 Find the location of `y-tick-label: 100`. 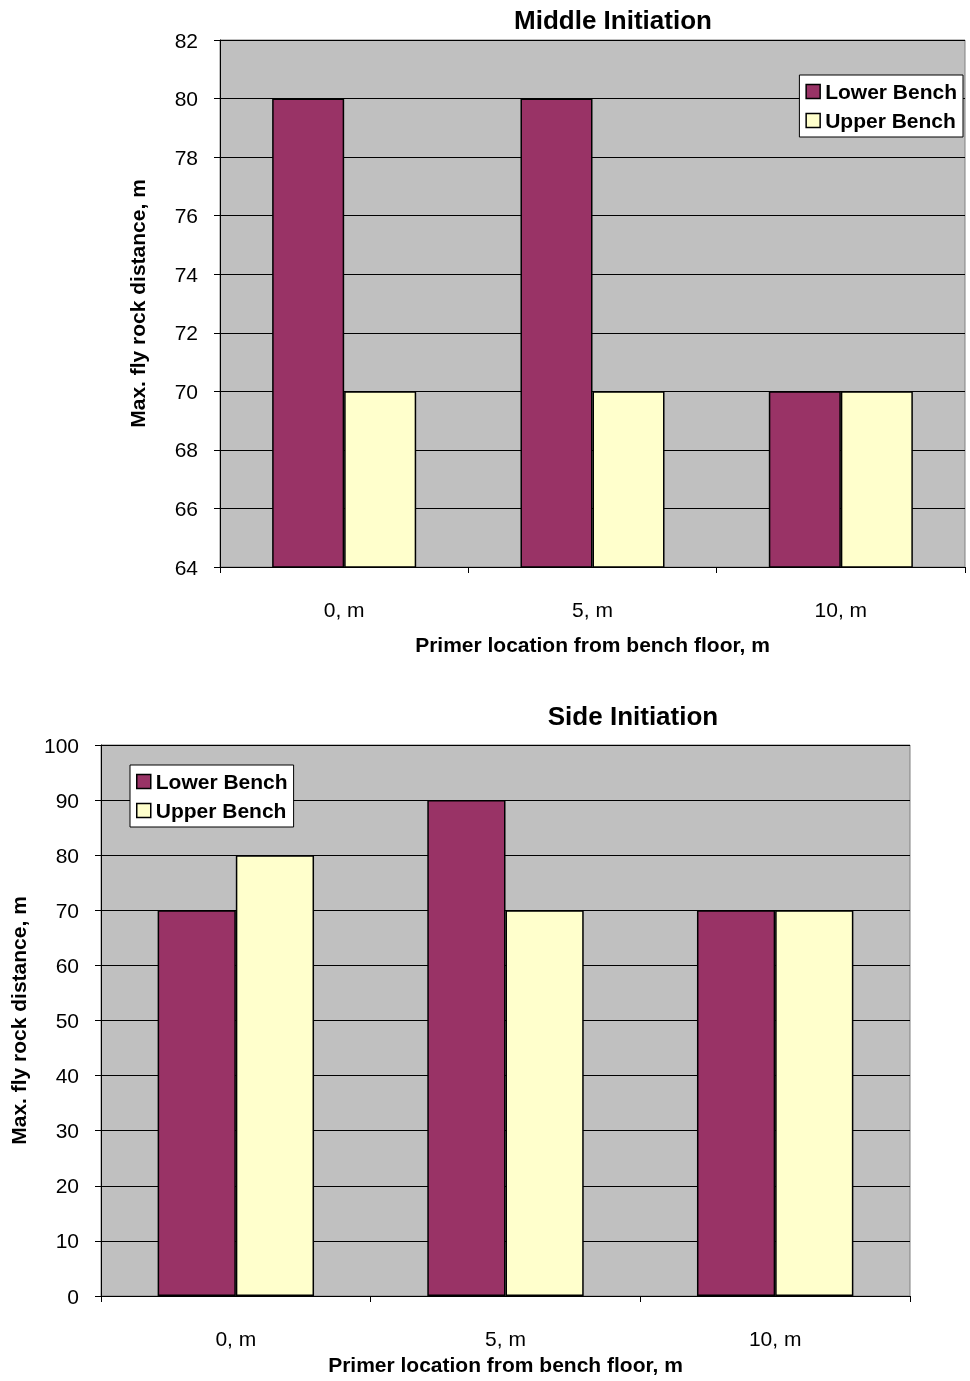

y-tick-label: 100 is located at coordinates (61, 745).